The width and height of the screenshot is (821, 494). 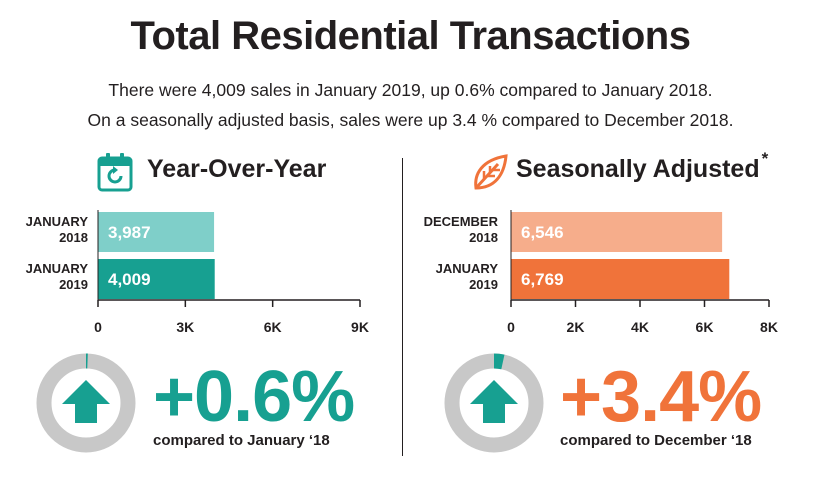 I want to click on yoy-category-label-1-0: JANUARY, so click(x=57, y=268).